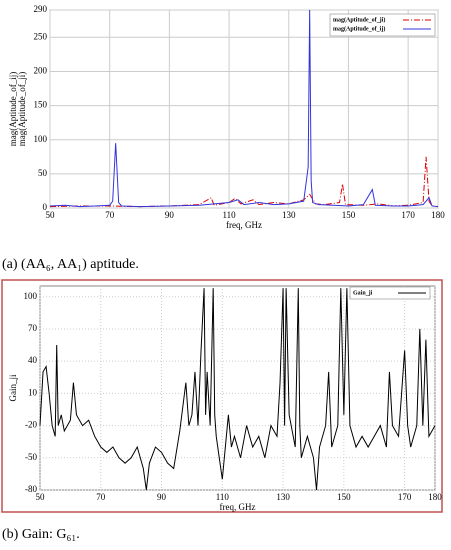  Describe the element at coordinates (390, 293) in the screenshot. I see `legend-box` at that location.